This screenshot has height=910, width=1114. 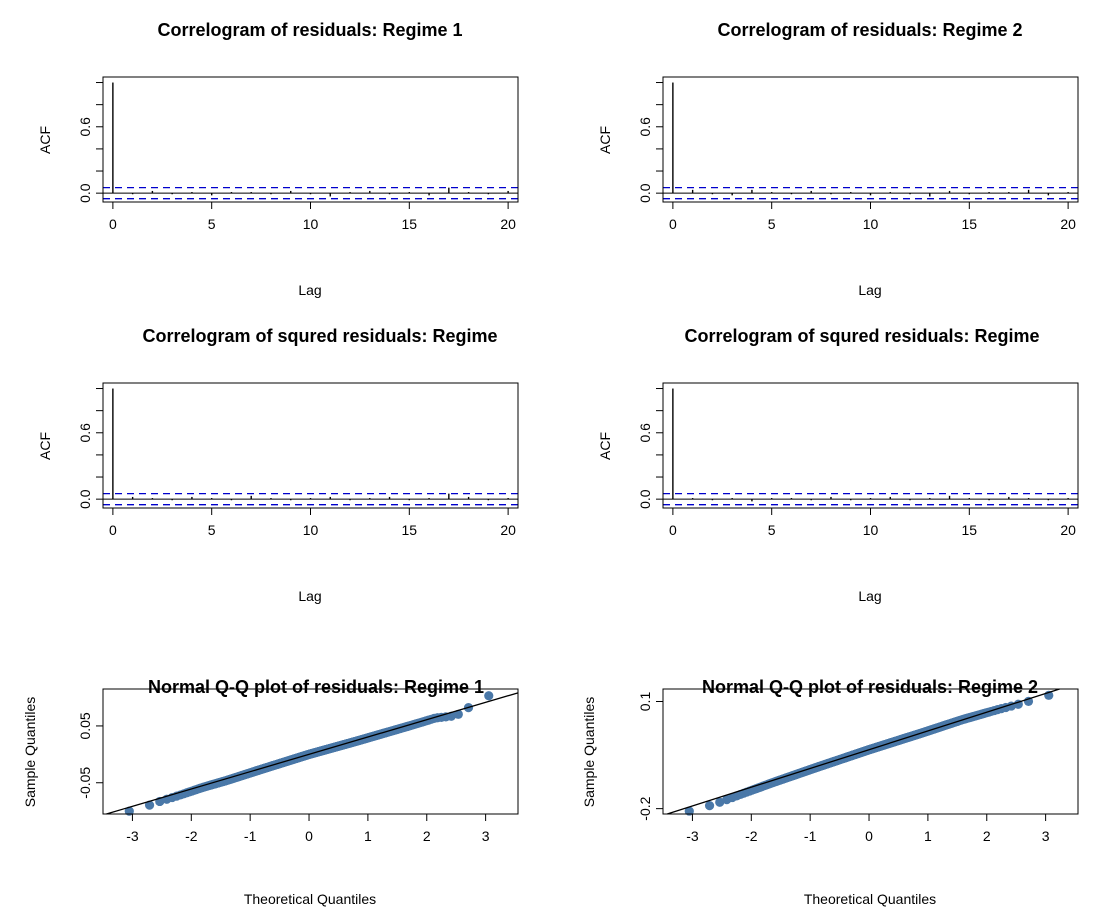 What do you see at coordinates (870, 687) in the screenshot?
I see `chart-title: Normal Q-Q plot of residuals: Regime 2` at bounding box center [870, 687].